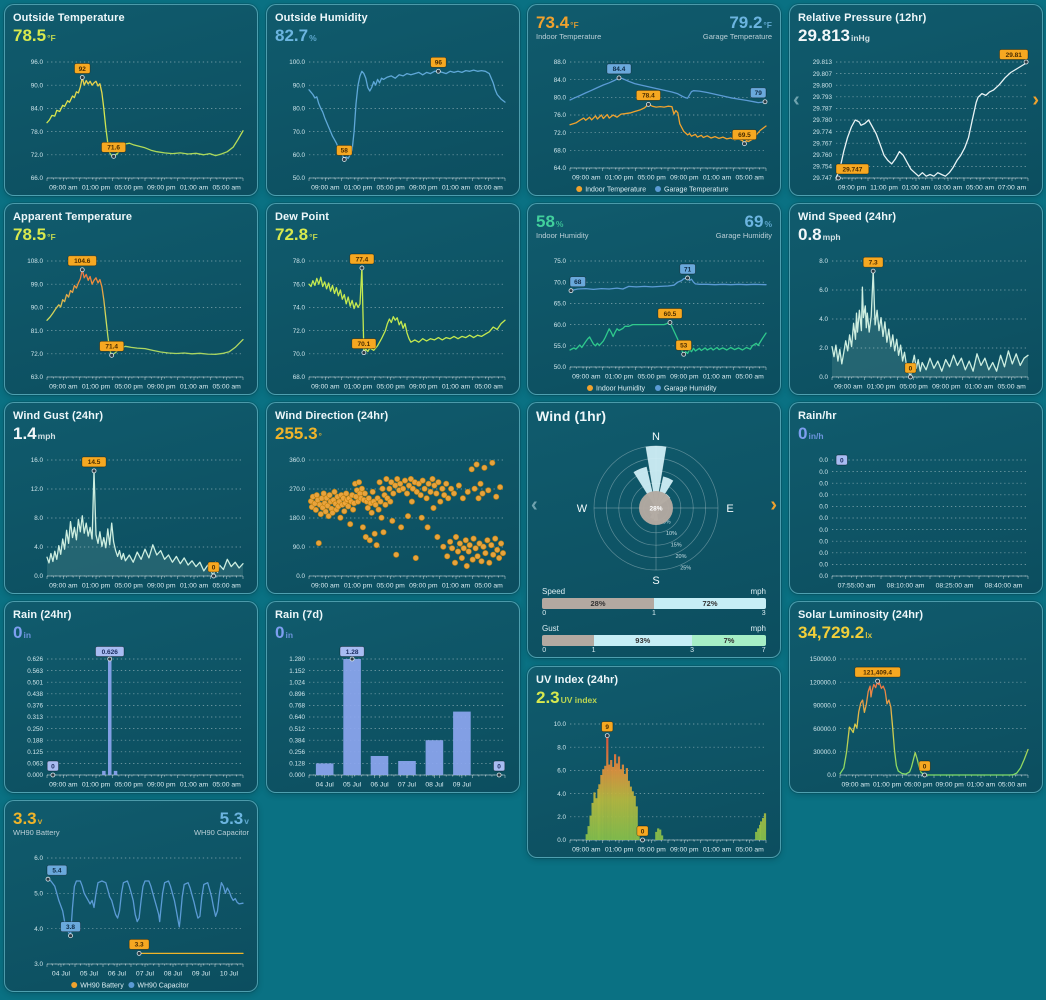  Describe the element at coordinates (598, 603) in the screenshot. I see `rose-bar-segment: 28%` at that location.